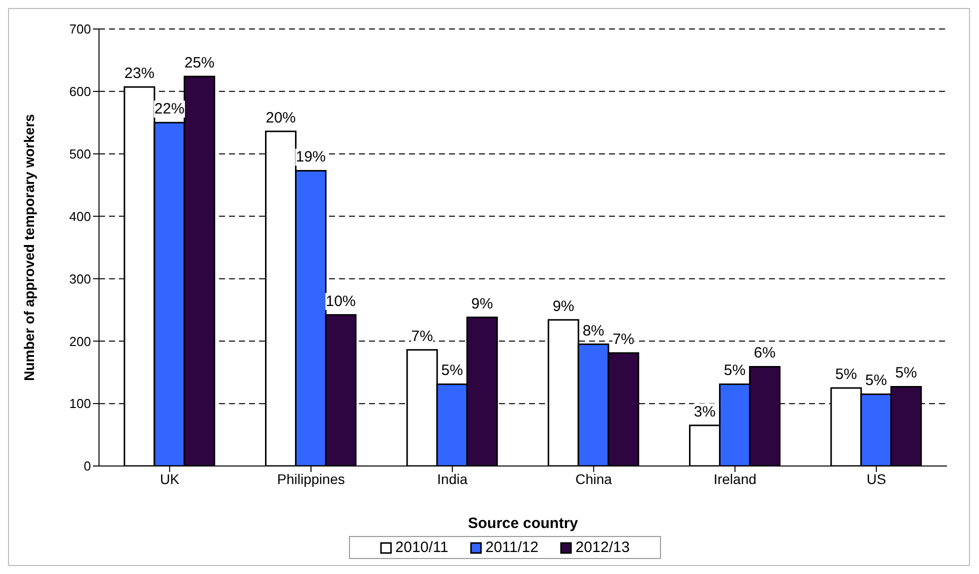 This screenshot has width=979, height=574. I want to click on y-tick-label: 300, so click(80, 278).